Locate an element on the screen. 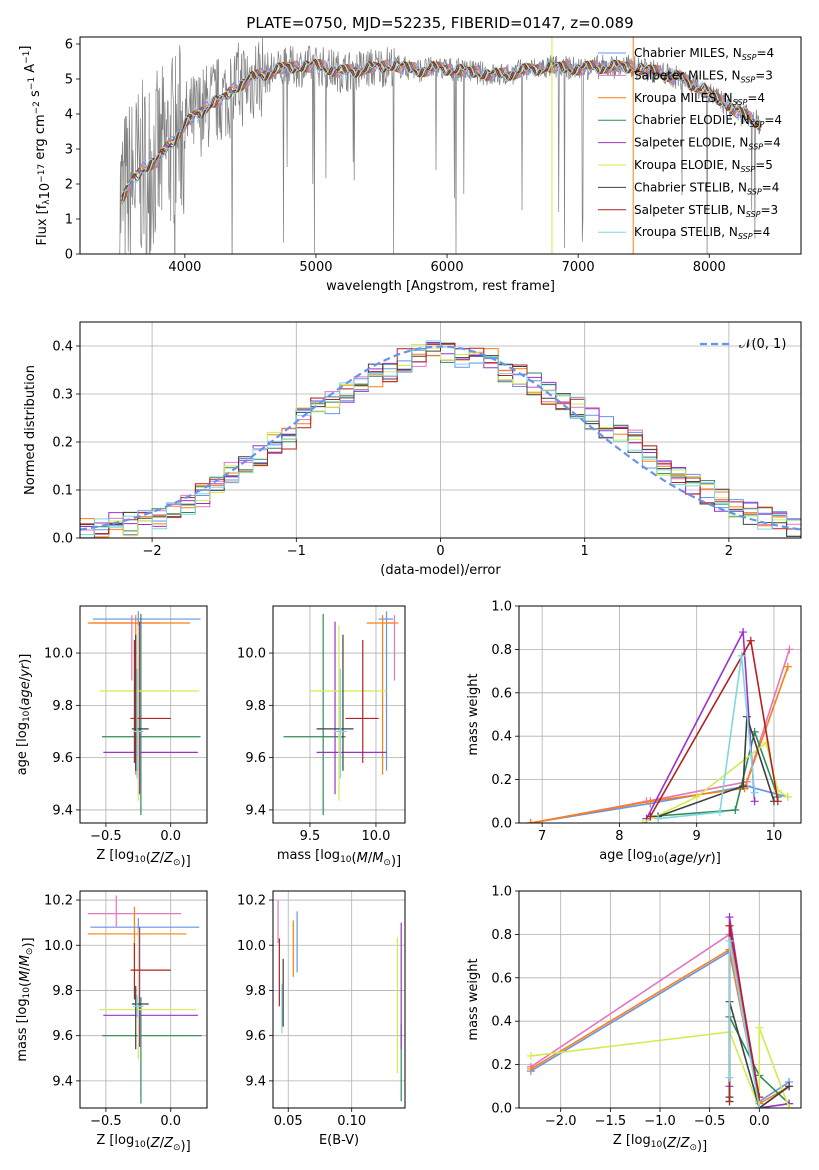  x-tick-label: −1 is located at coordinates (296, 551).